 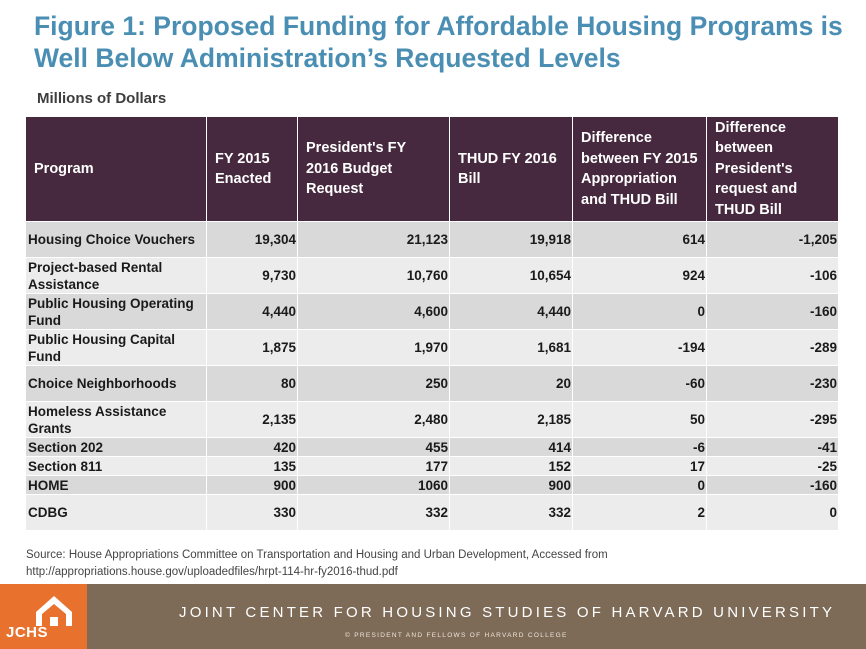 What do you see at coordinates (373, 169) in the screenshot?
I see `header-request: President's FY 2016 Budget Request` at bounding box center [373, 169].